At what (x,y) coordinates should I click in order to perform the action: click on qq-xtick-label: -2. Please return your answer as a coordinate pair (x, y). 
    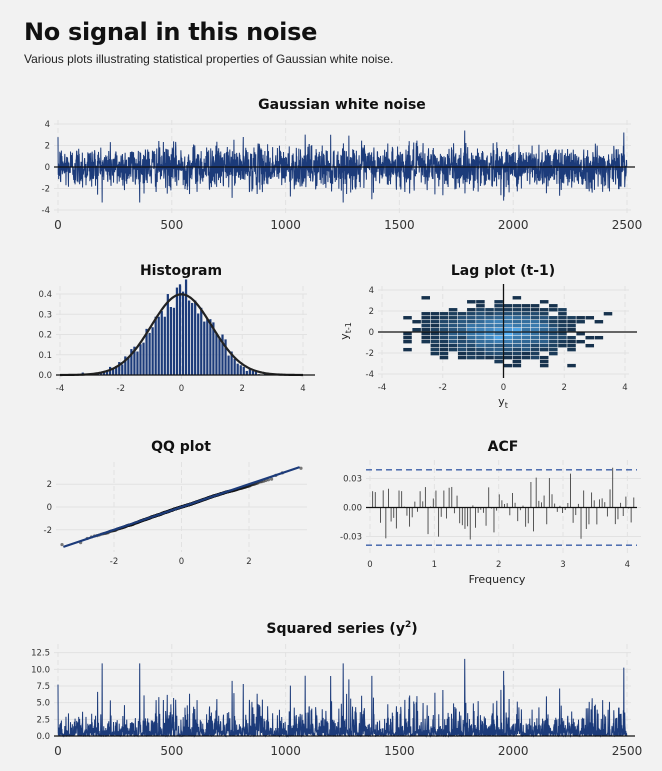
    Looking at the image, I should click on (114, 562).